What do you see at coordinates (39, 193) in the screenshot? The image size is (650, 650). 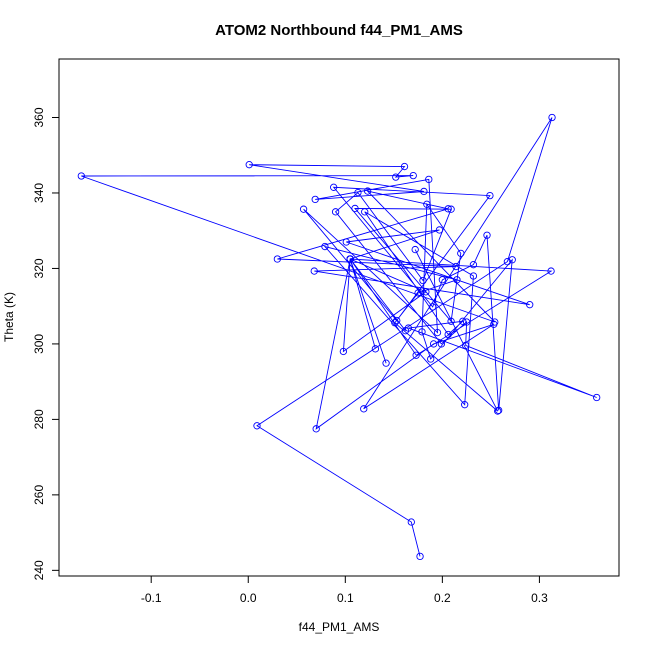 I see `y-tick-label: 340` at bounding box center [39, 193].